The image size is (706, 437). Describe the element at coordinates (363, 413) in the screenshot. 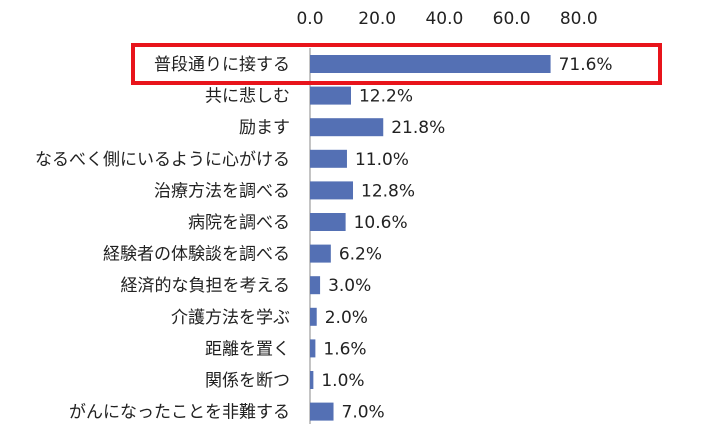

I see `value-label: 7.0%` at that location.